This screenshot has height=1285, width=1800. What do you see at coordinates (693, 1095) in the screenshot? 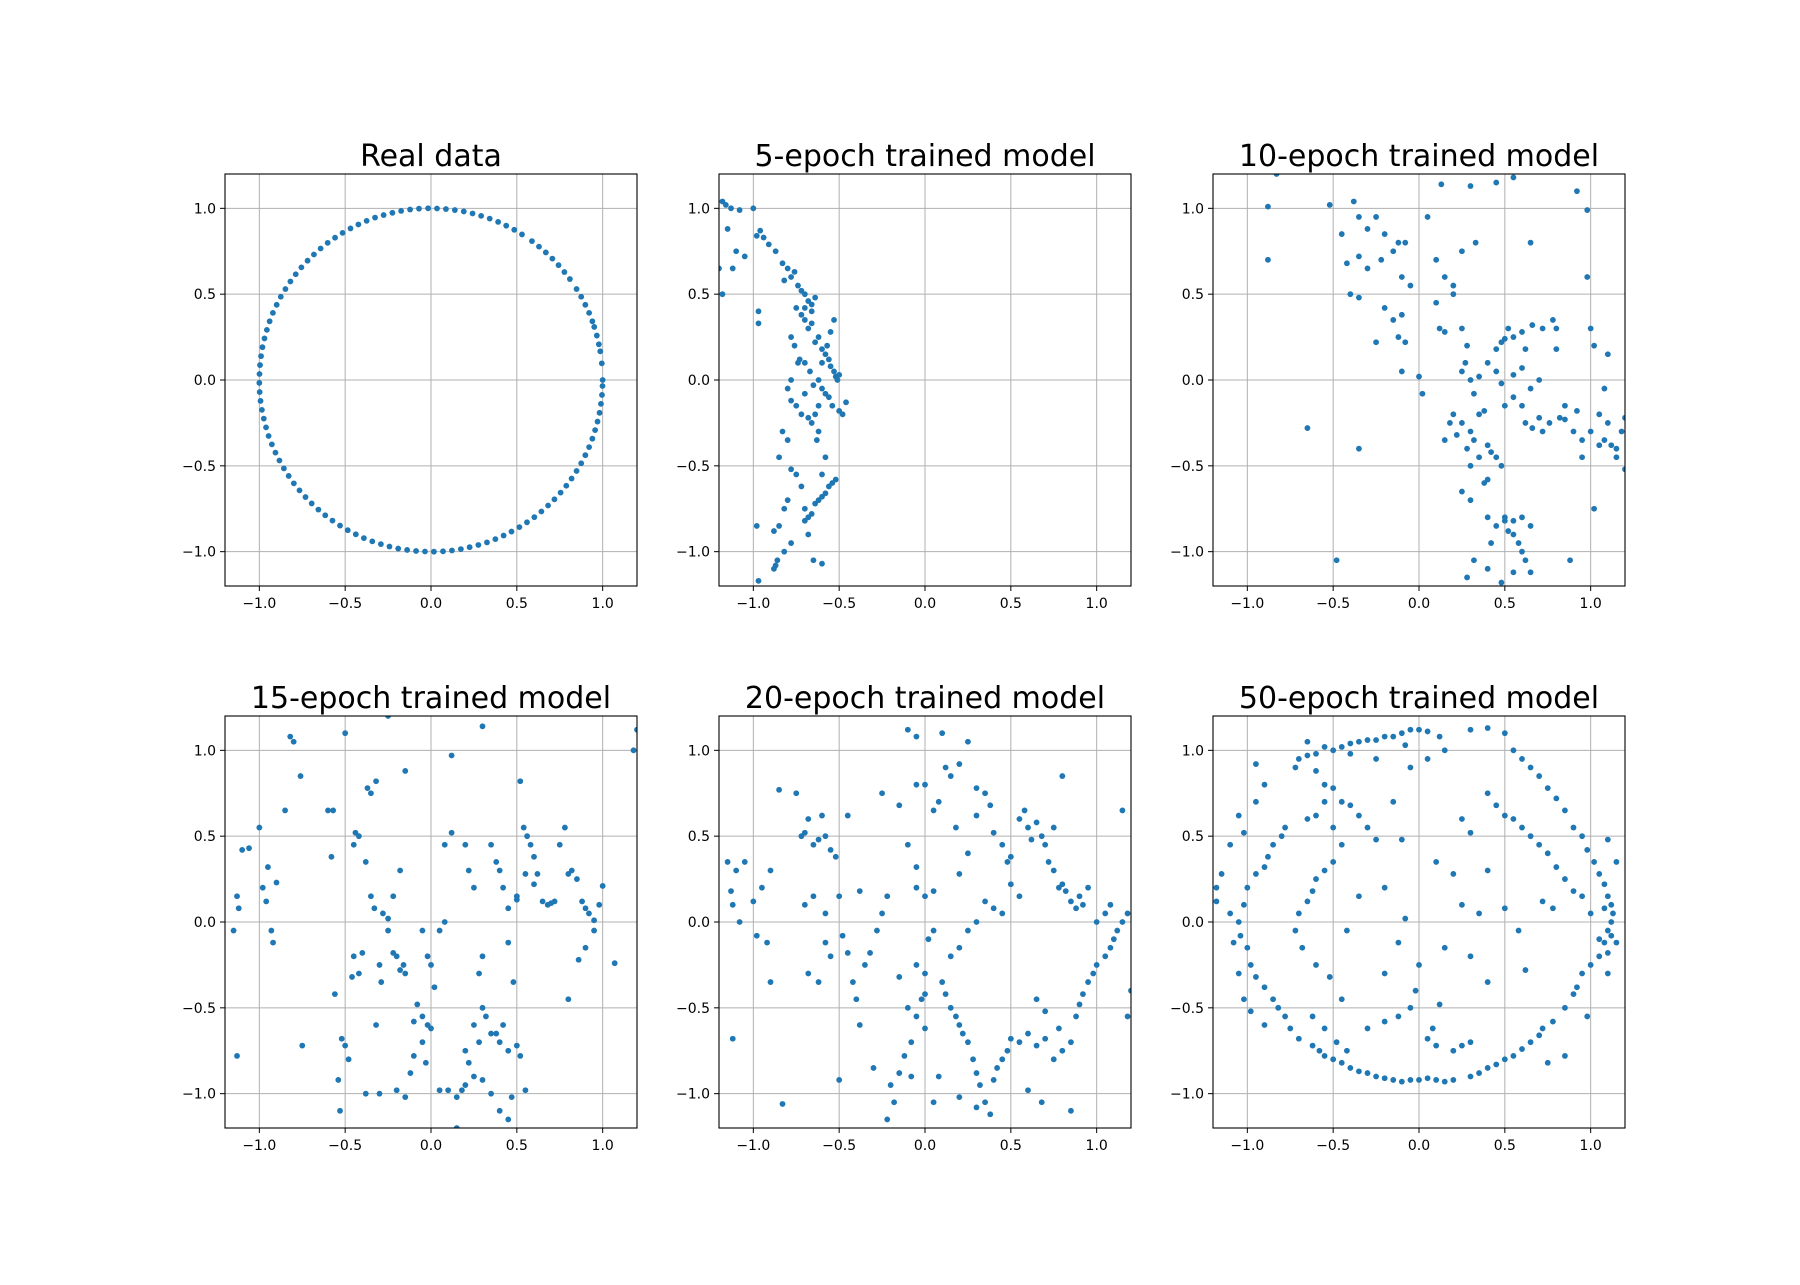
I see `y-tick-label: −1.0` at bounding box center [693, 1095].